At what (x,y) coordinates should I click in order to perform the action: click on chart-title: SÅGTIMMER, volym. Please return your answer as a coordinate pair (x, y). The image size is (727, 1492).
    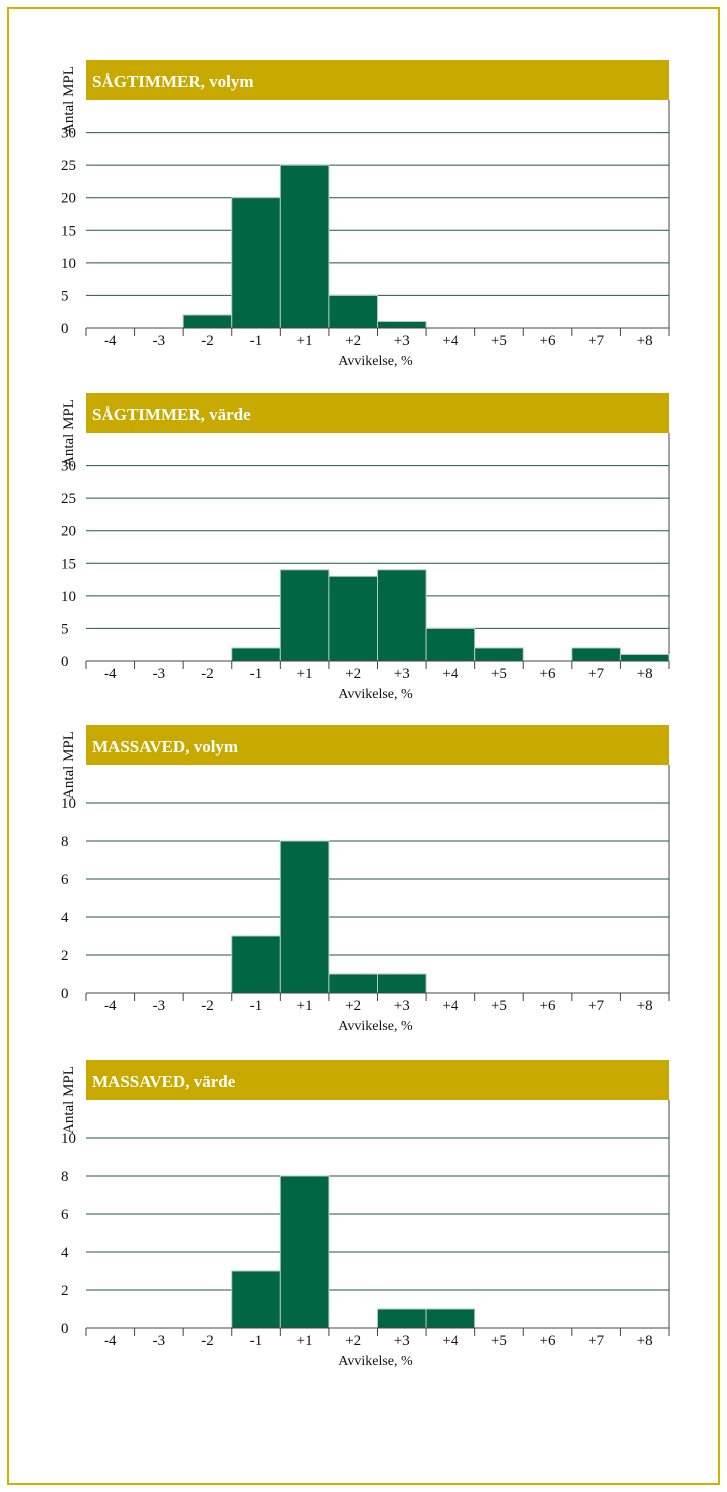
    Looking at the image, I should click on (173, 81).